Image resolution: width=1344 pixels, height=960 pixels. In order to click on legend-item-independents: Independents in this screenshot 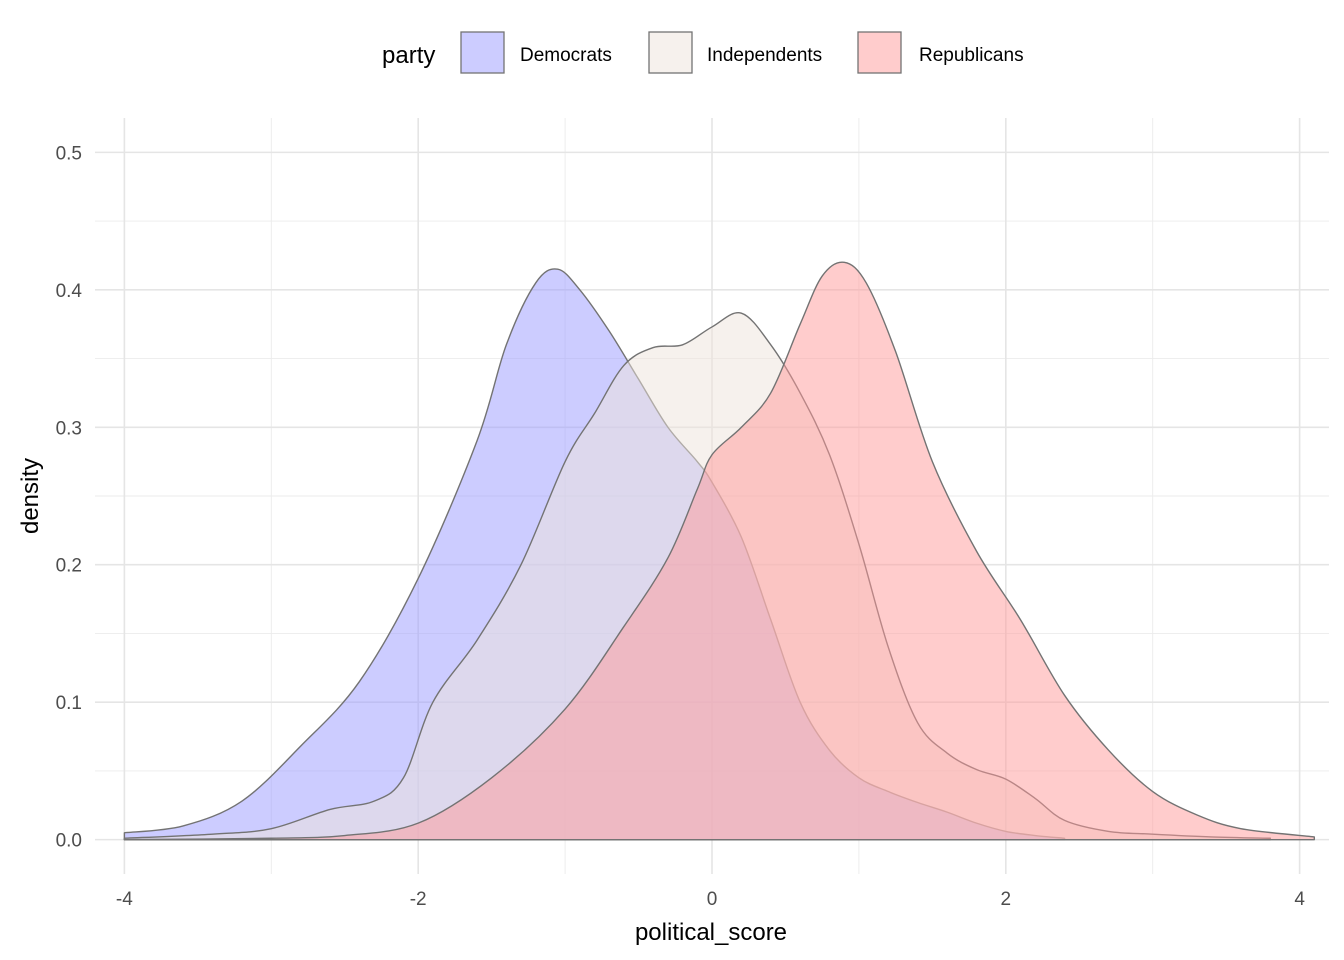, I will do `click(735, 52)`.